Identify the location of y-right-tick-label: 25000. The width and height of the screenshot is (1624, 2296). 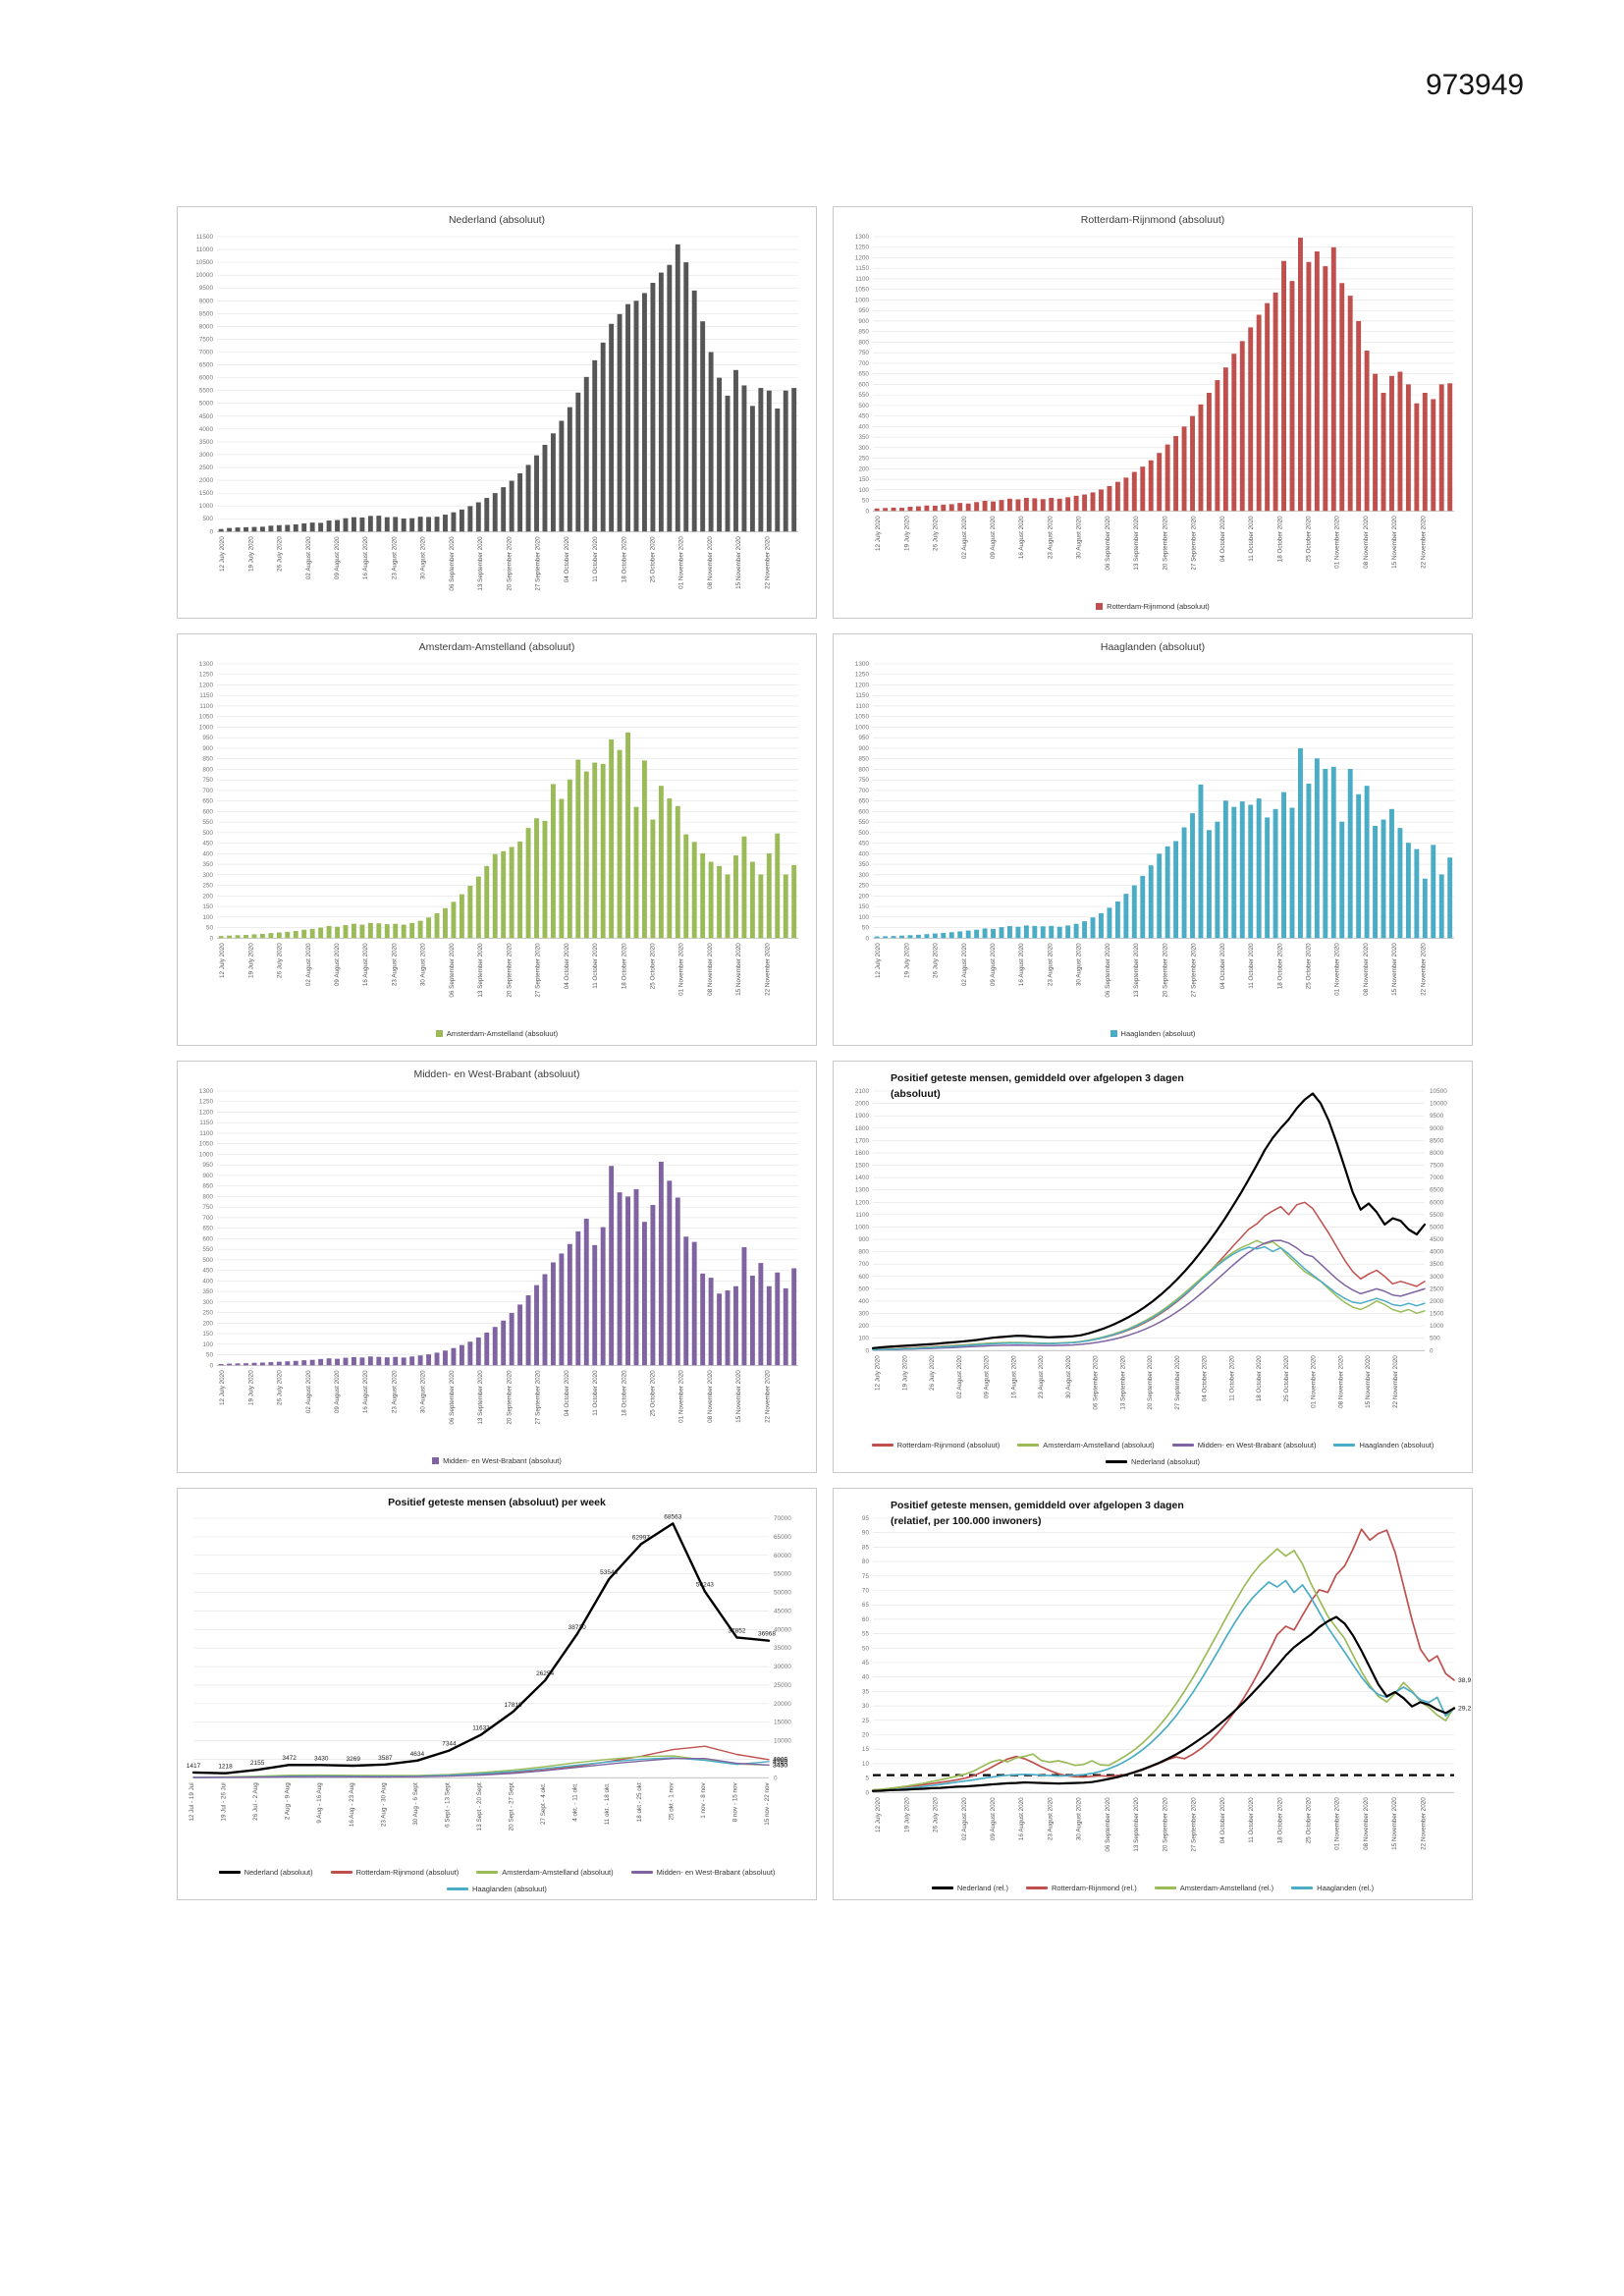
(782, 1685).